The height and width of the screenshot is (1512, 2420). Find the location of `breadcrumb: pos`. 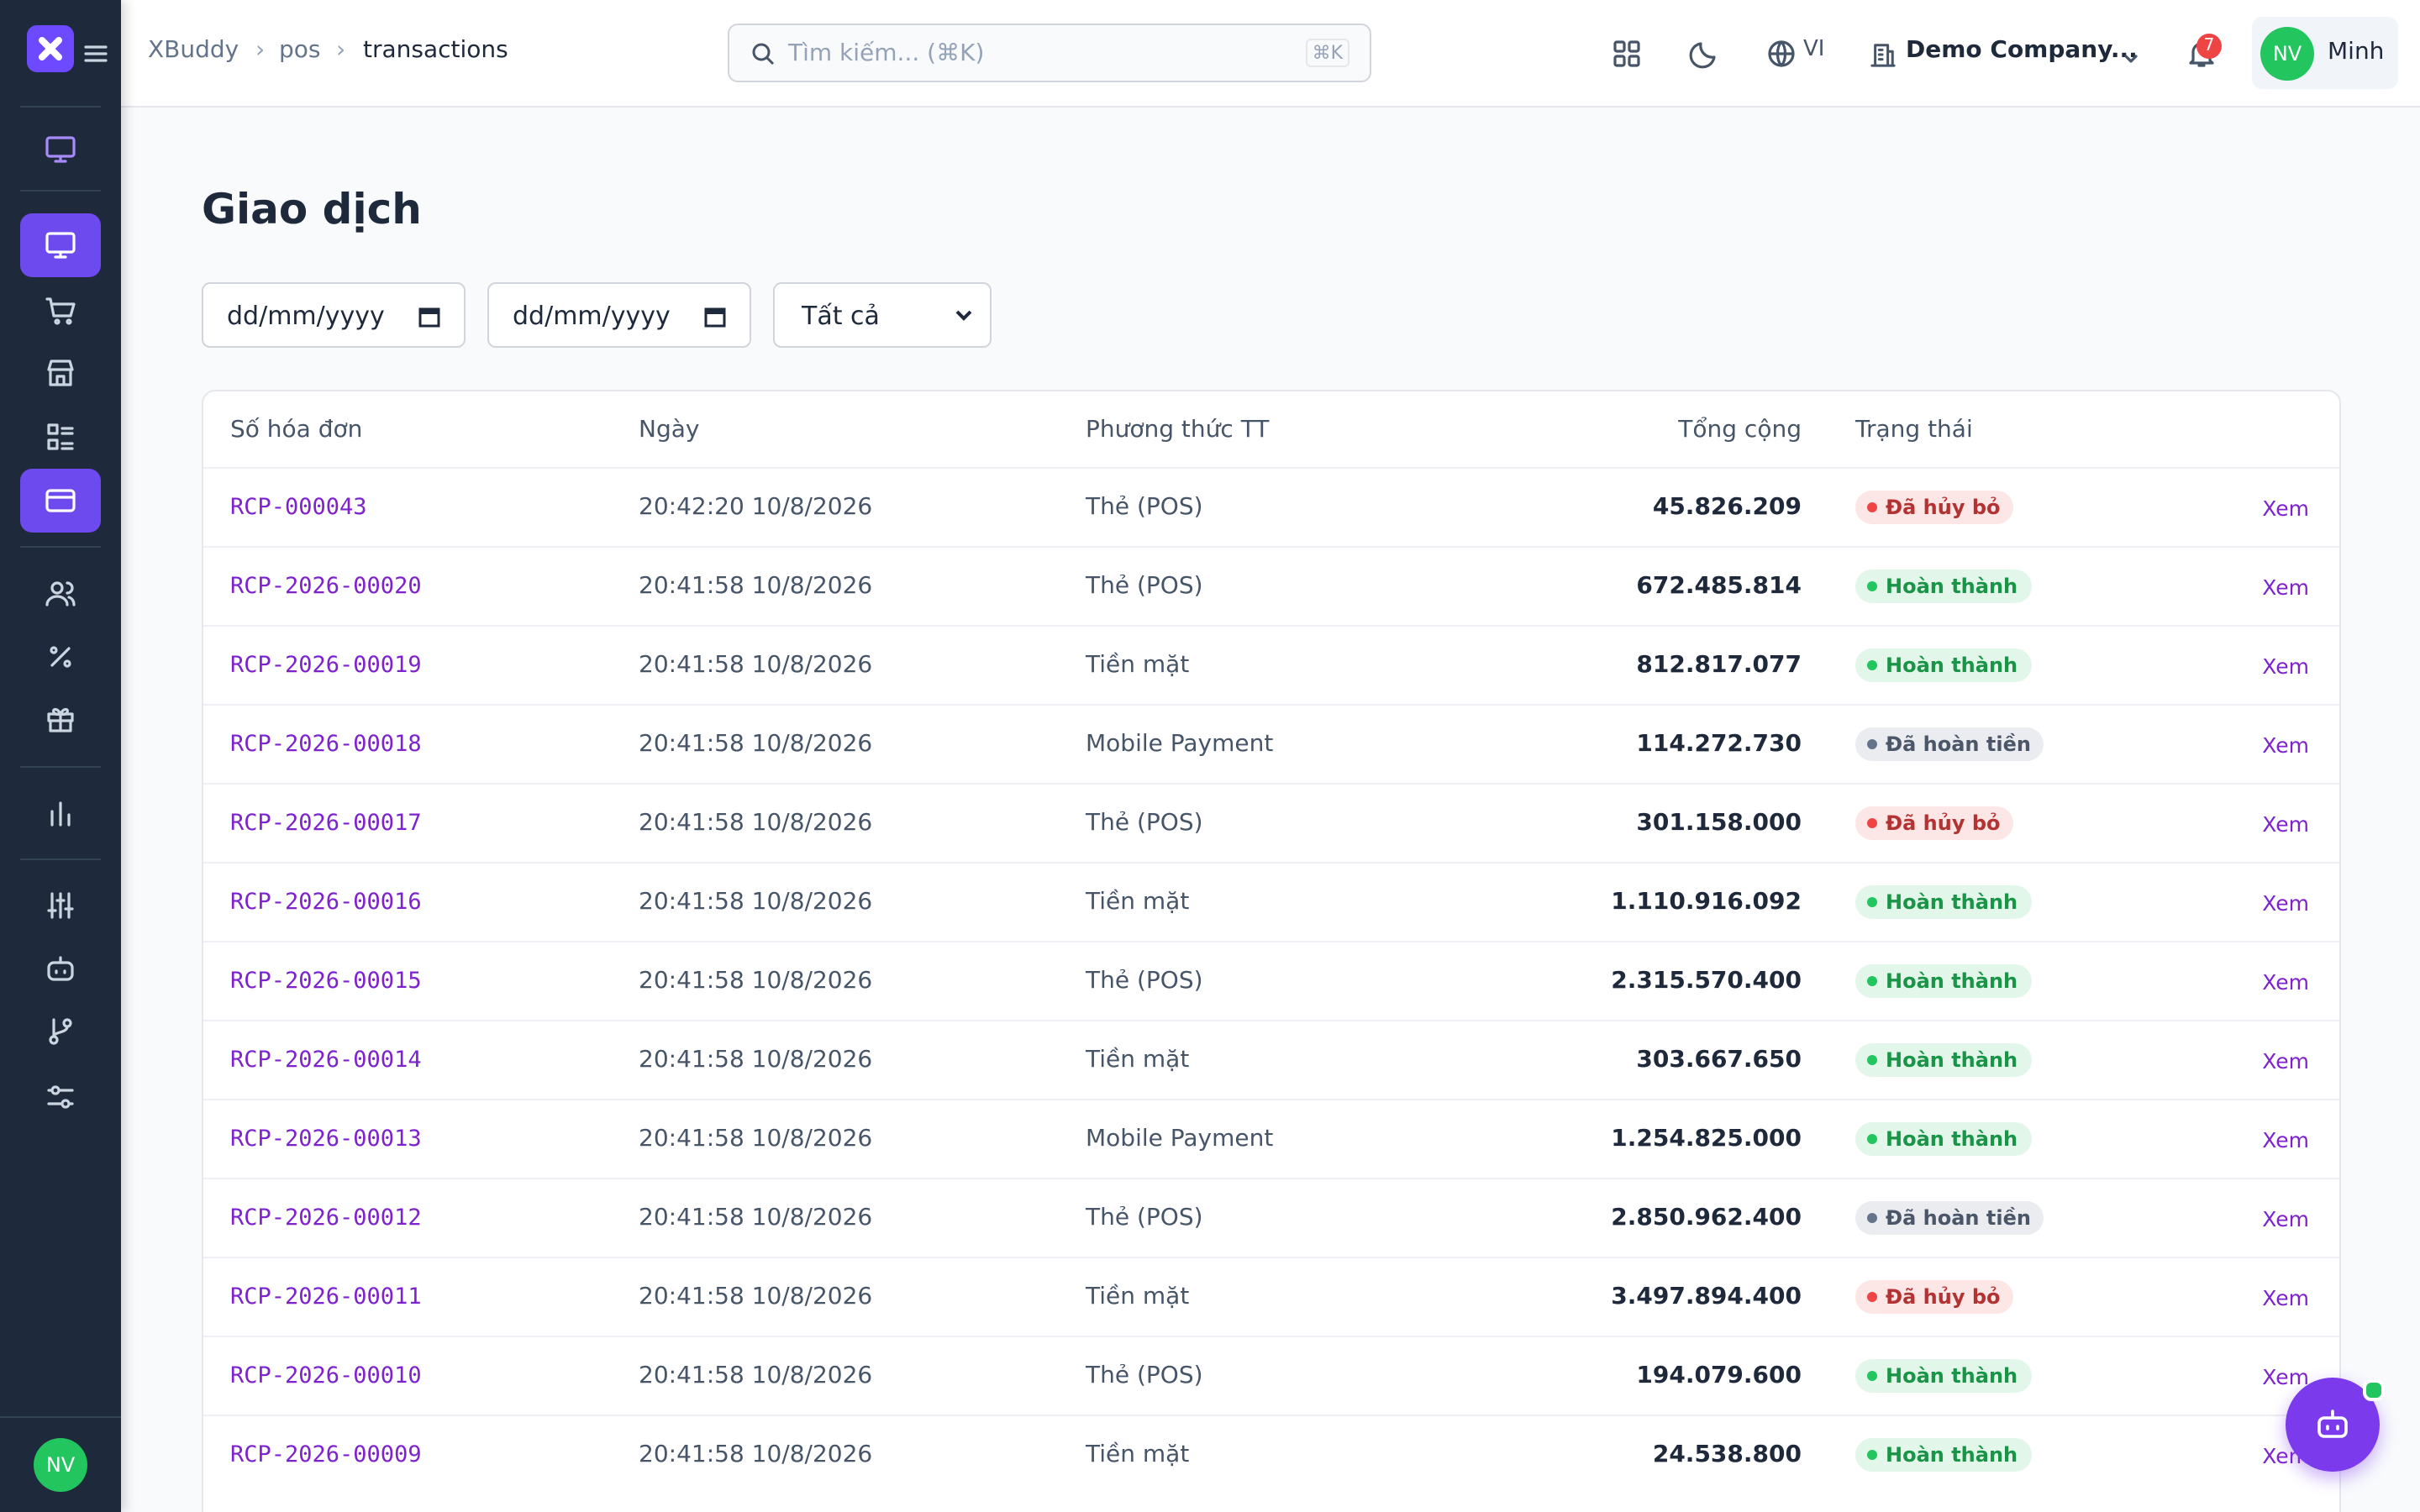

breadcrumb: pos is located at coordinates (300, 50).